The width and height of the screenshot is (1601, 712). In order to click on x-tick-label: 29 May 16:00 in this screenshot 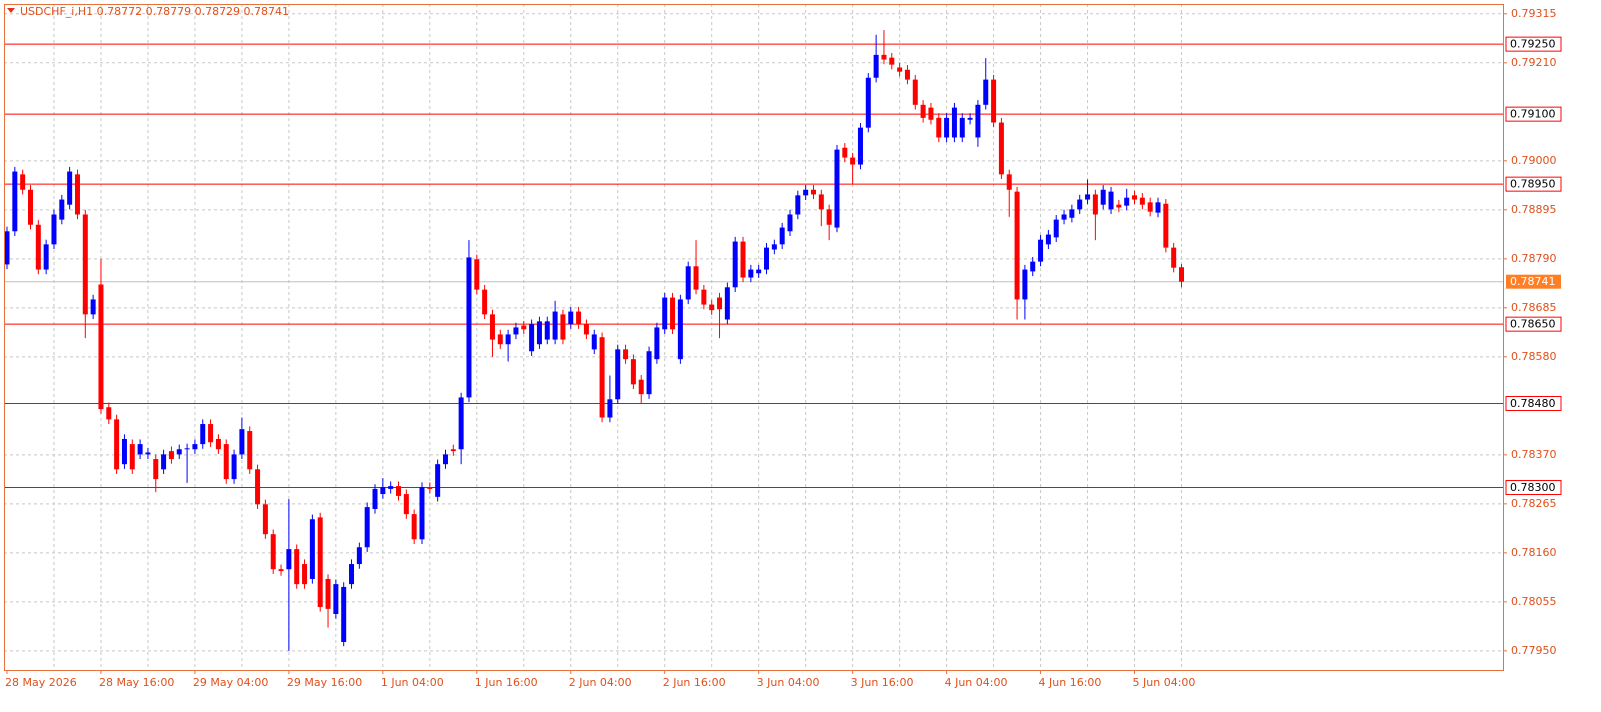, I will do `click(324, 682)`.